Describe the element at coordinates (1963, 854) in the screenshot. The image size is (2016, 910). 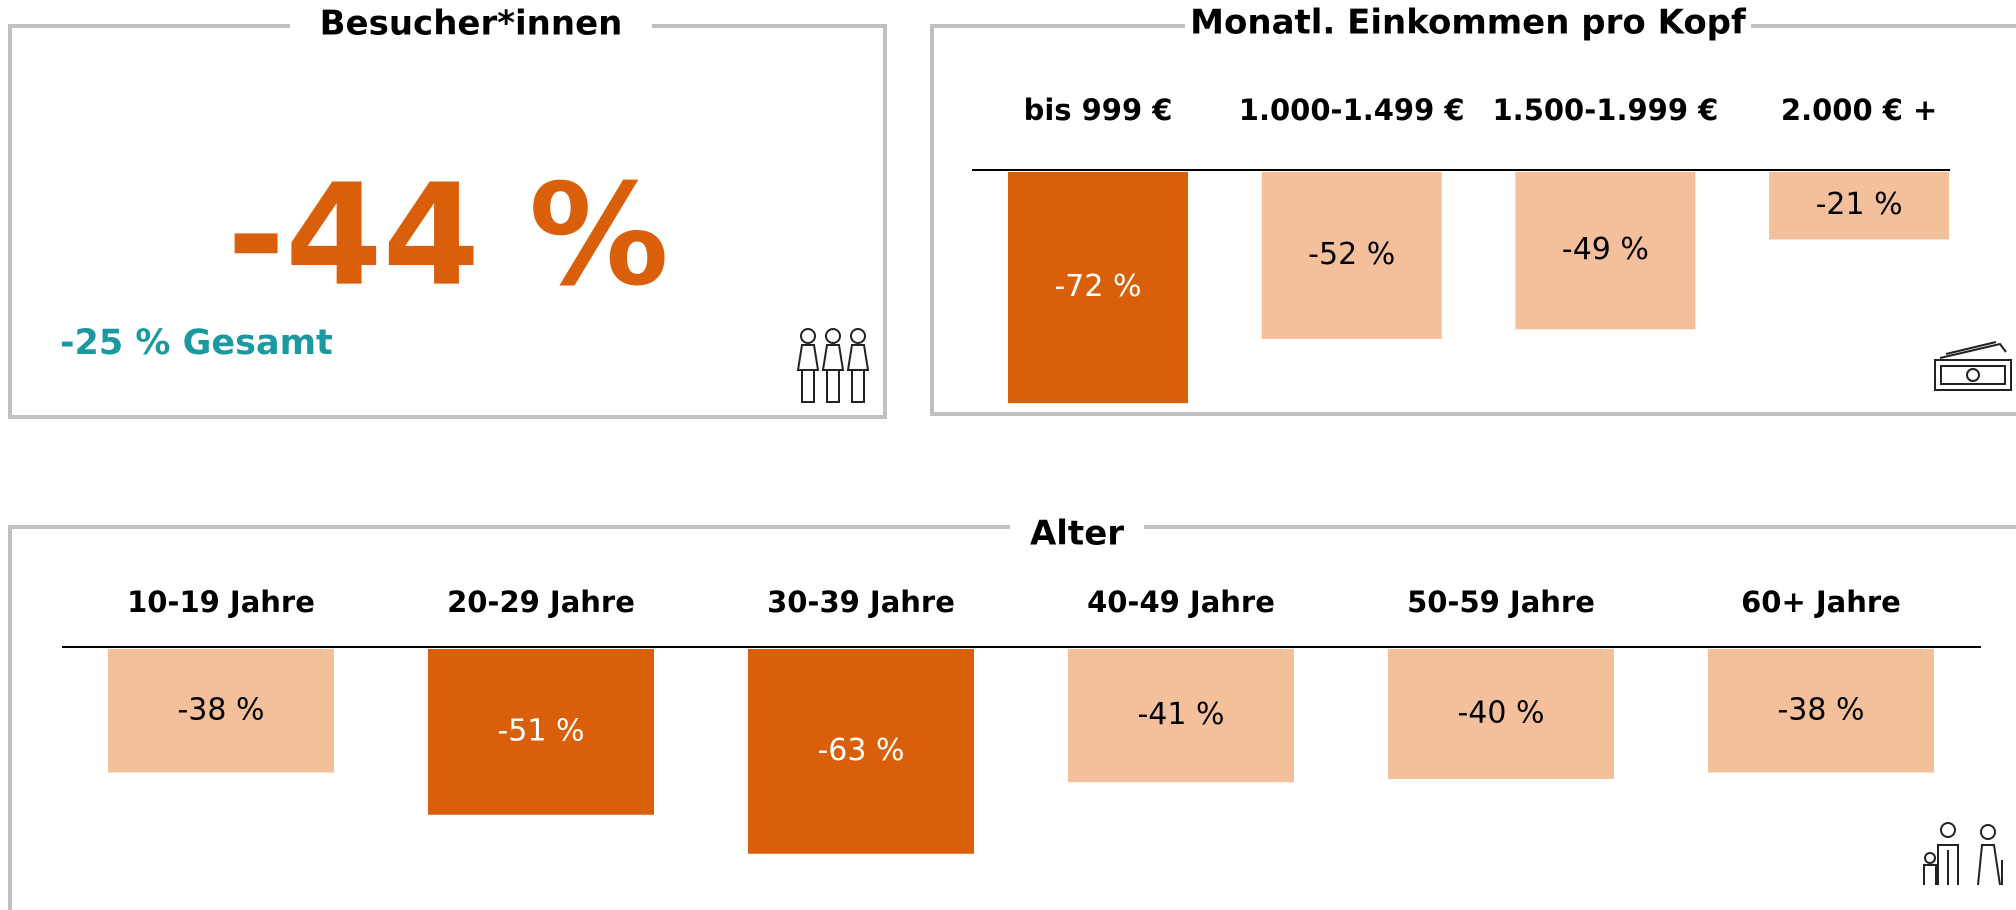
I see `family-icon` at that location.